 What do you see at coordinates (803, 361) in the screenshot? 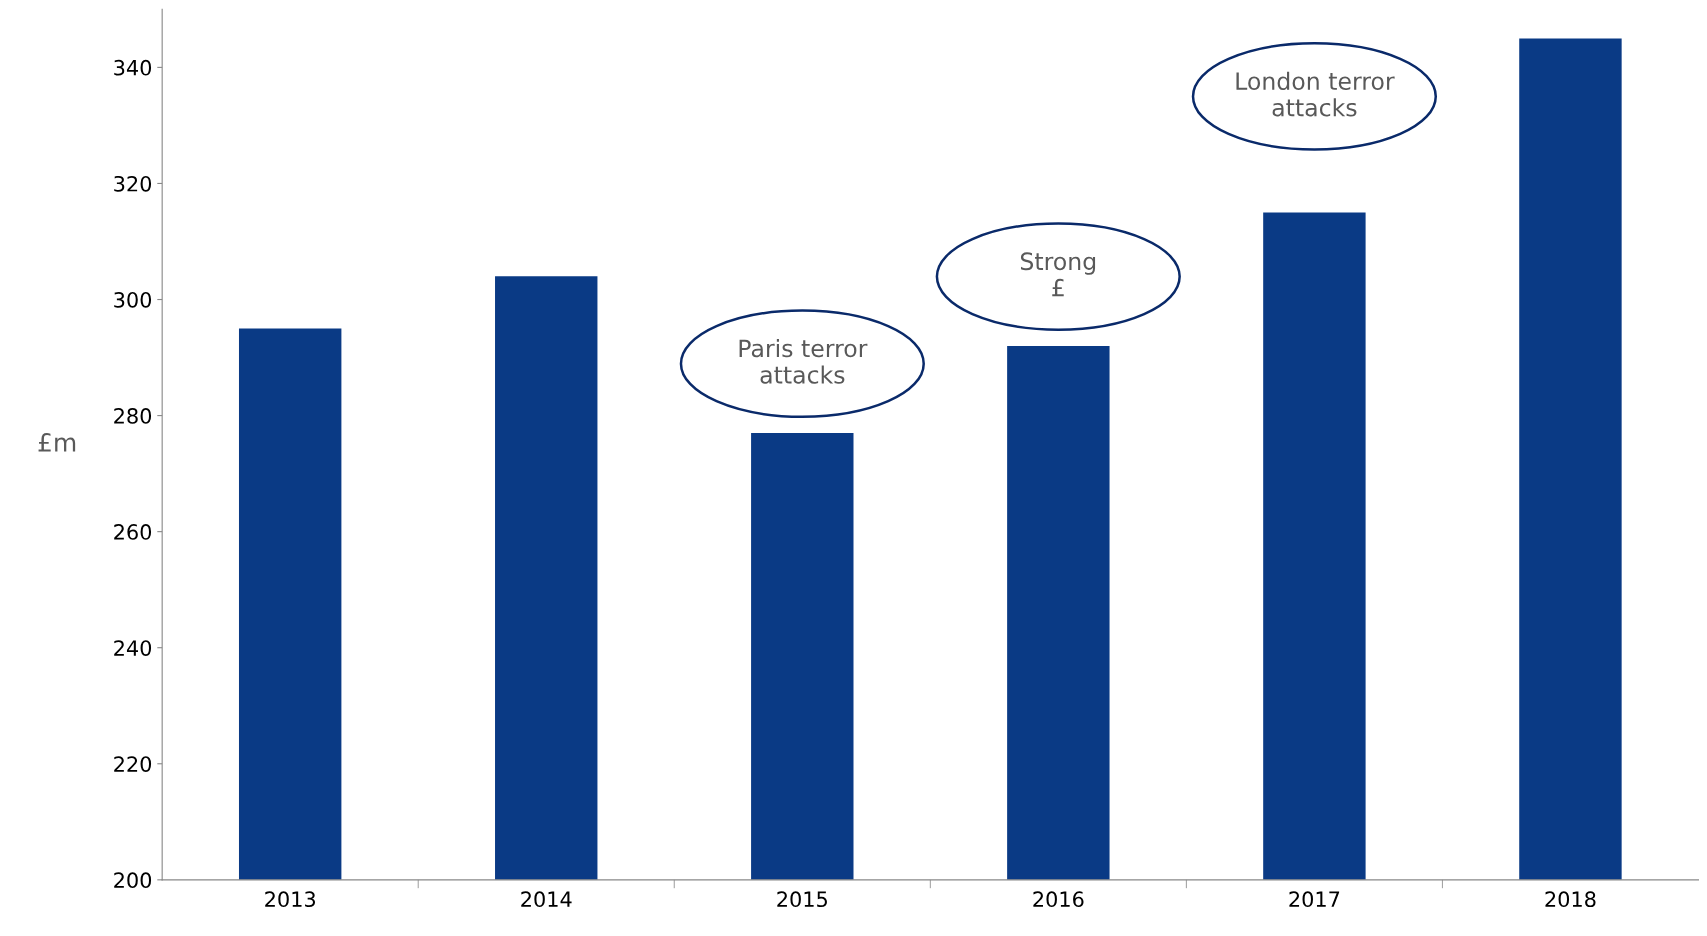
I see `annotation: Paris terror attacks` at bounding box center [803, 361].